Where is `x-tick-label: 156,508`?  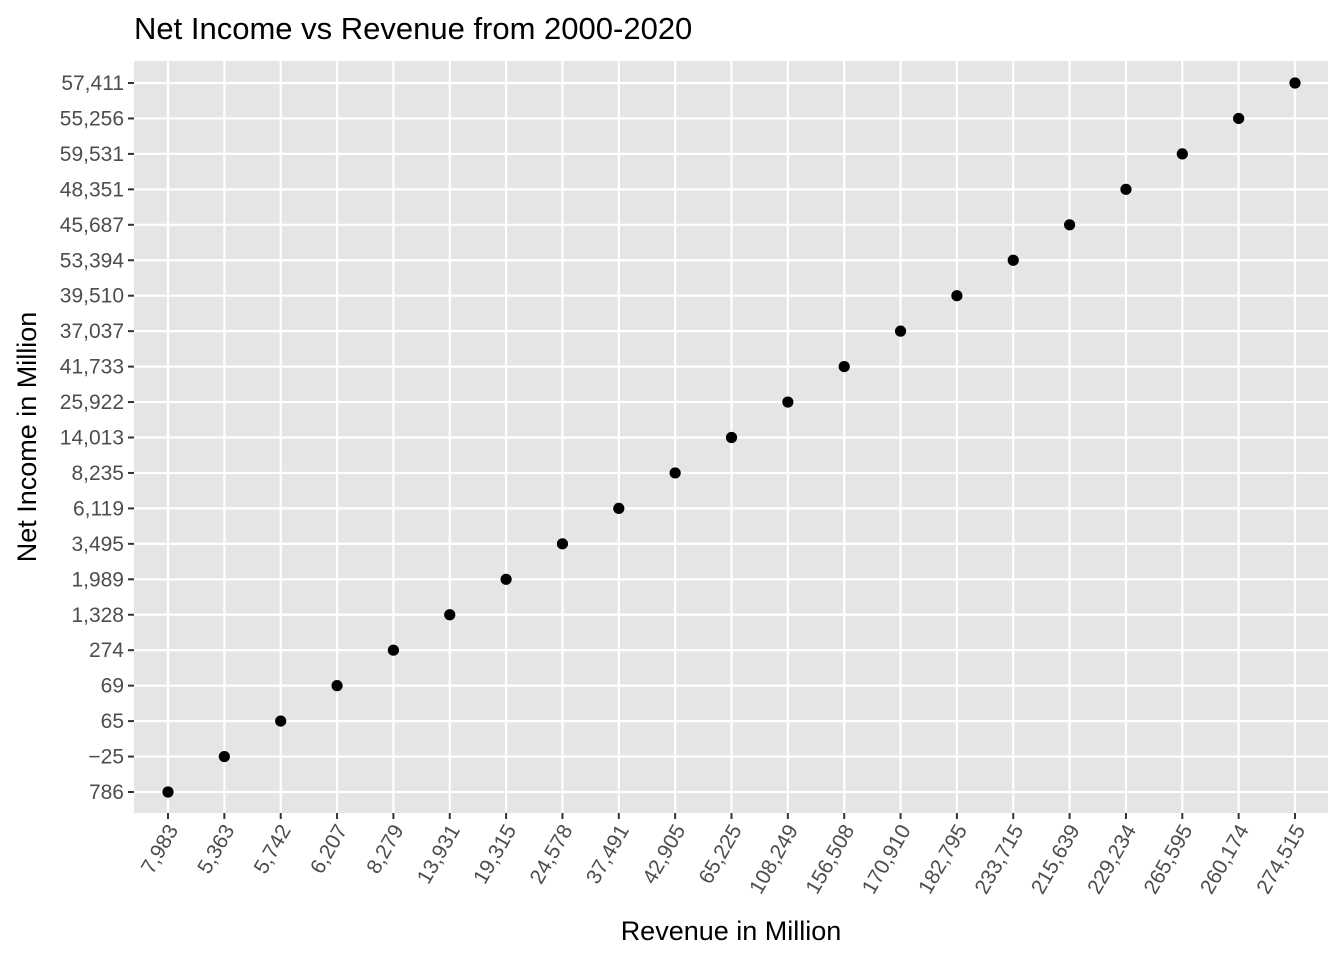 x-tick-label: 156,508 is located at coordinates (830, 859).